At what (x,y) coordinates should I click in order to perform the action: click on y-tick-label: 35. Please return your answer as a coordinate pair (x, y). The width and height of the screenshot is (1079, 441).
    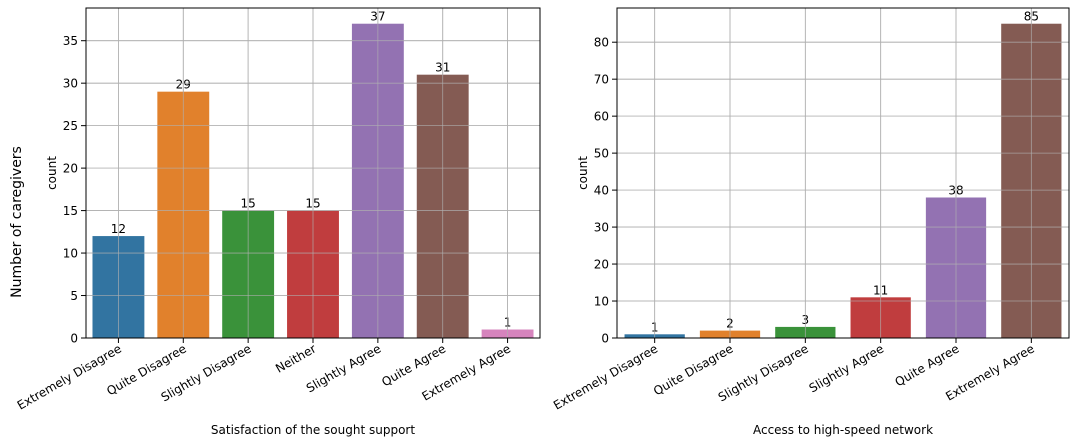
    Looking at the image, I should click on (70, 41).